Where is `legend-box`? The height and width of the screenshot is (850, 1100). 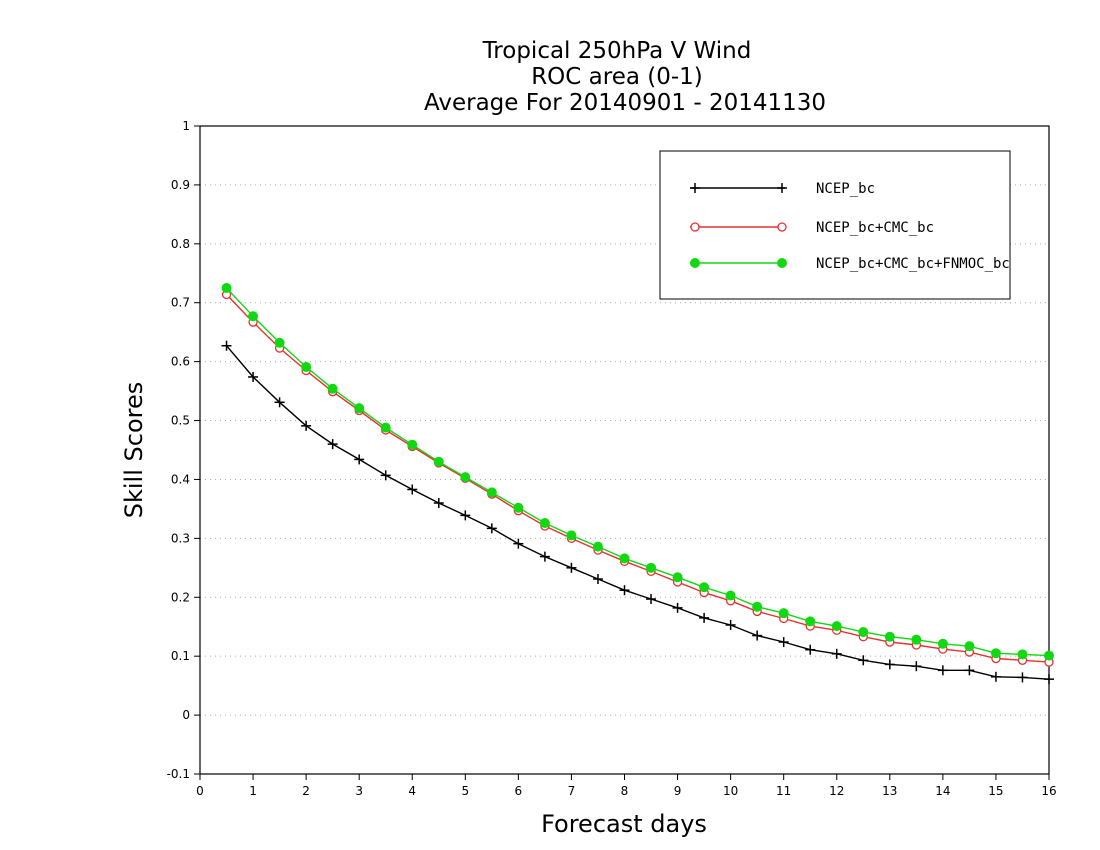
legend-box is located at coordinates (835, 225).